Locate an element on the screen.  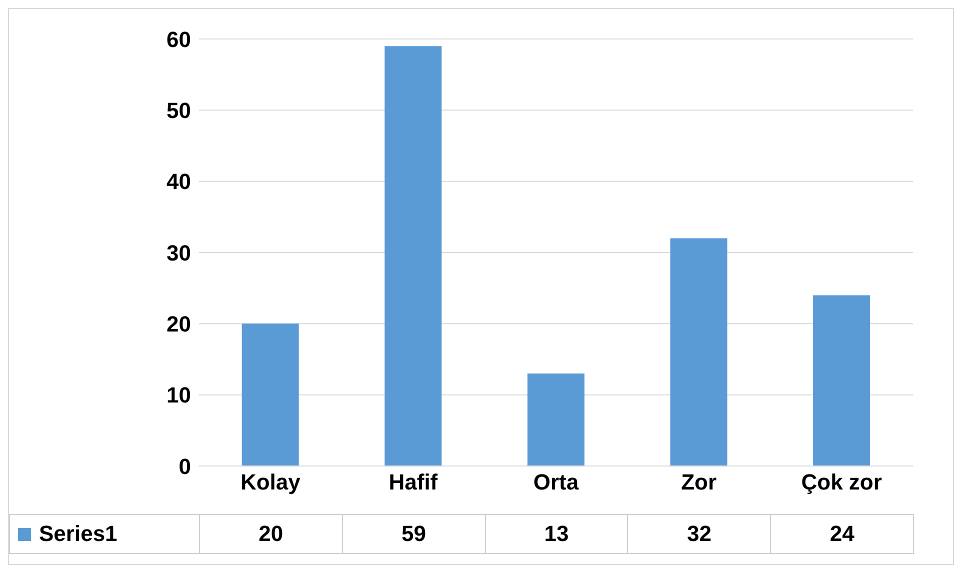
y-tick-label: 20 is located at coordinates (178, 323).